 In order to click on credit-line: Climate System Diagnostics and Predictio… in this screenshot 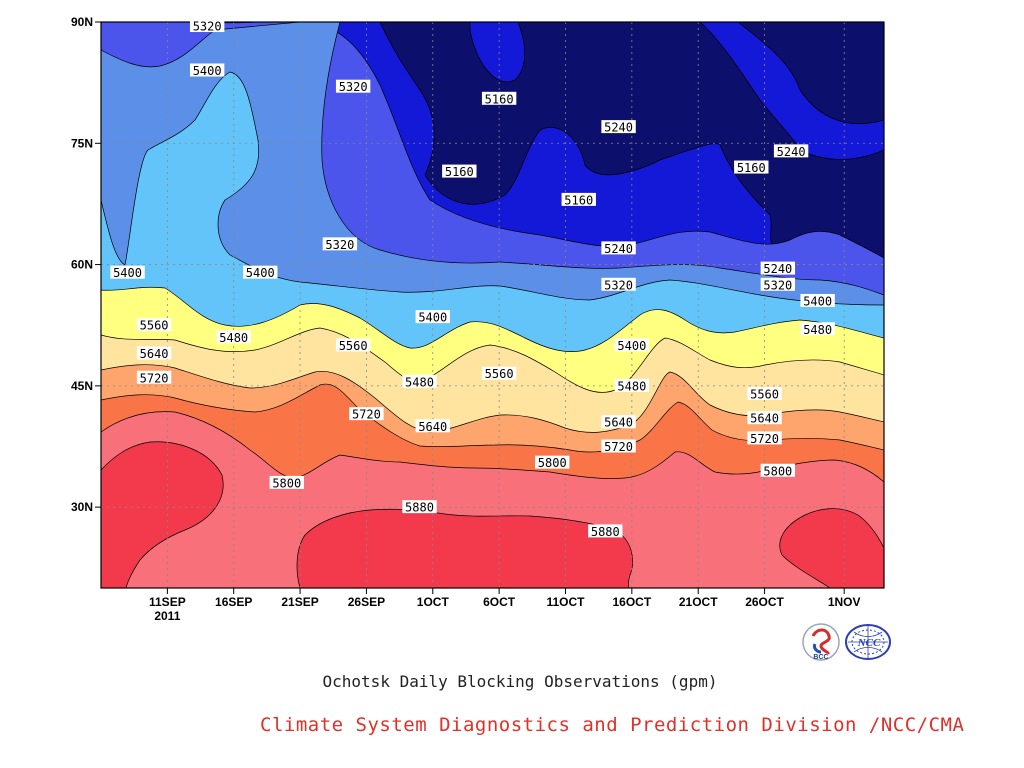, I will do `click(612, 725)`.